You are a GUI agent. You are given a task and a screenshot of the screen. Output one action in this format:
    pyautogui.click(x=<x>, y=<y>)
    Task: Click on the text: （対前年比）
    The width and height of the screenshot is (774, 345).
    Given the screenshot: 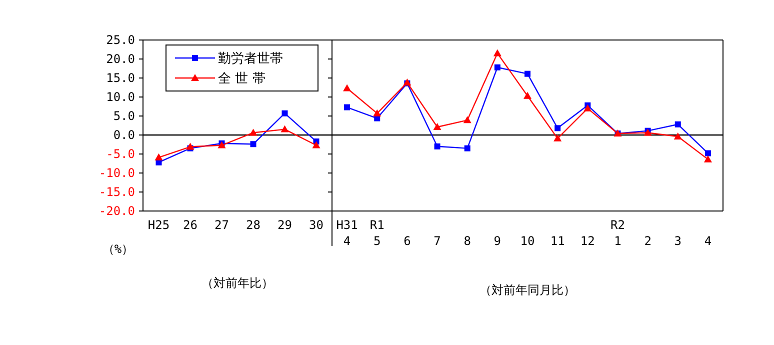 What is the action you would take?
    pyautogui.click(x=238, y=283)
    